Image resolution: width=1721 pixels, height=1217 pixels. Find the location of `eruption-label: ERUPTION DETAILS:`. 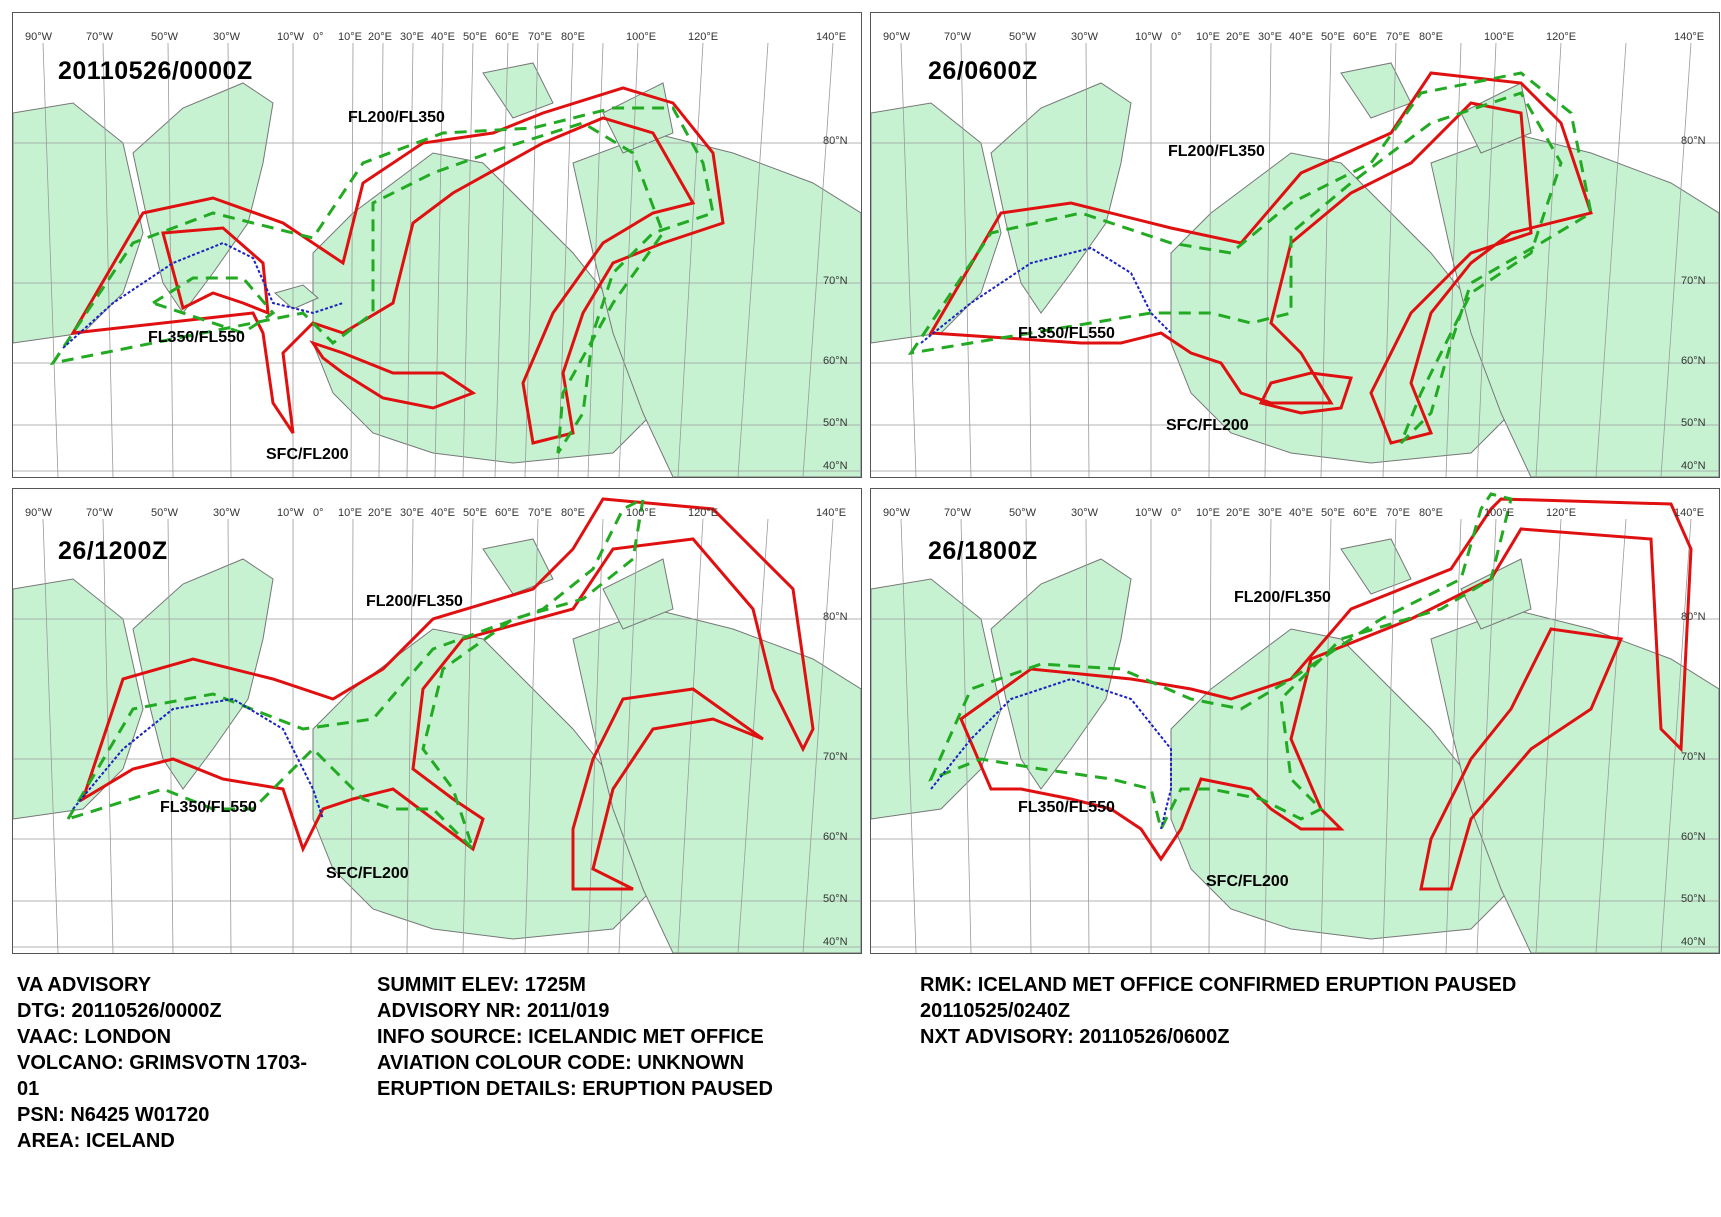

eruption-label: ERUPTION DETAILS: is located at coordinates (477, 1089).